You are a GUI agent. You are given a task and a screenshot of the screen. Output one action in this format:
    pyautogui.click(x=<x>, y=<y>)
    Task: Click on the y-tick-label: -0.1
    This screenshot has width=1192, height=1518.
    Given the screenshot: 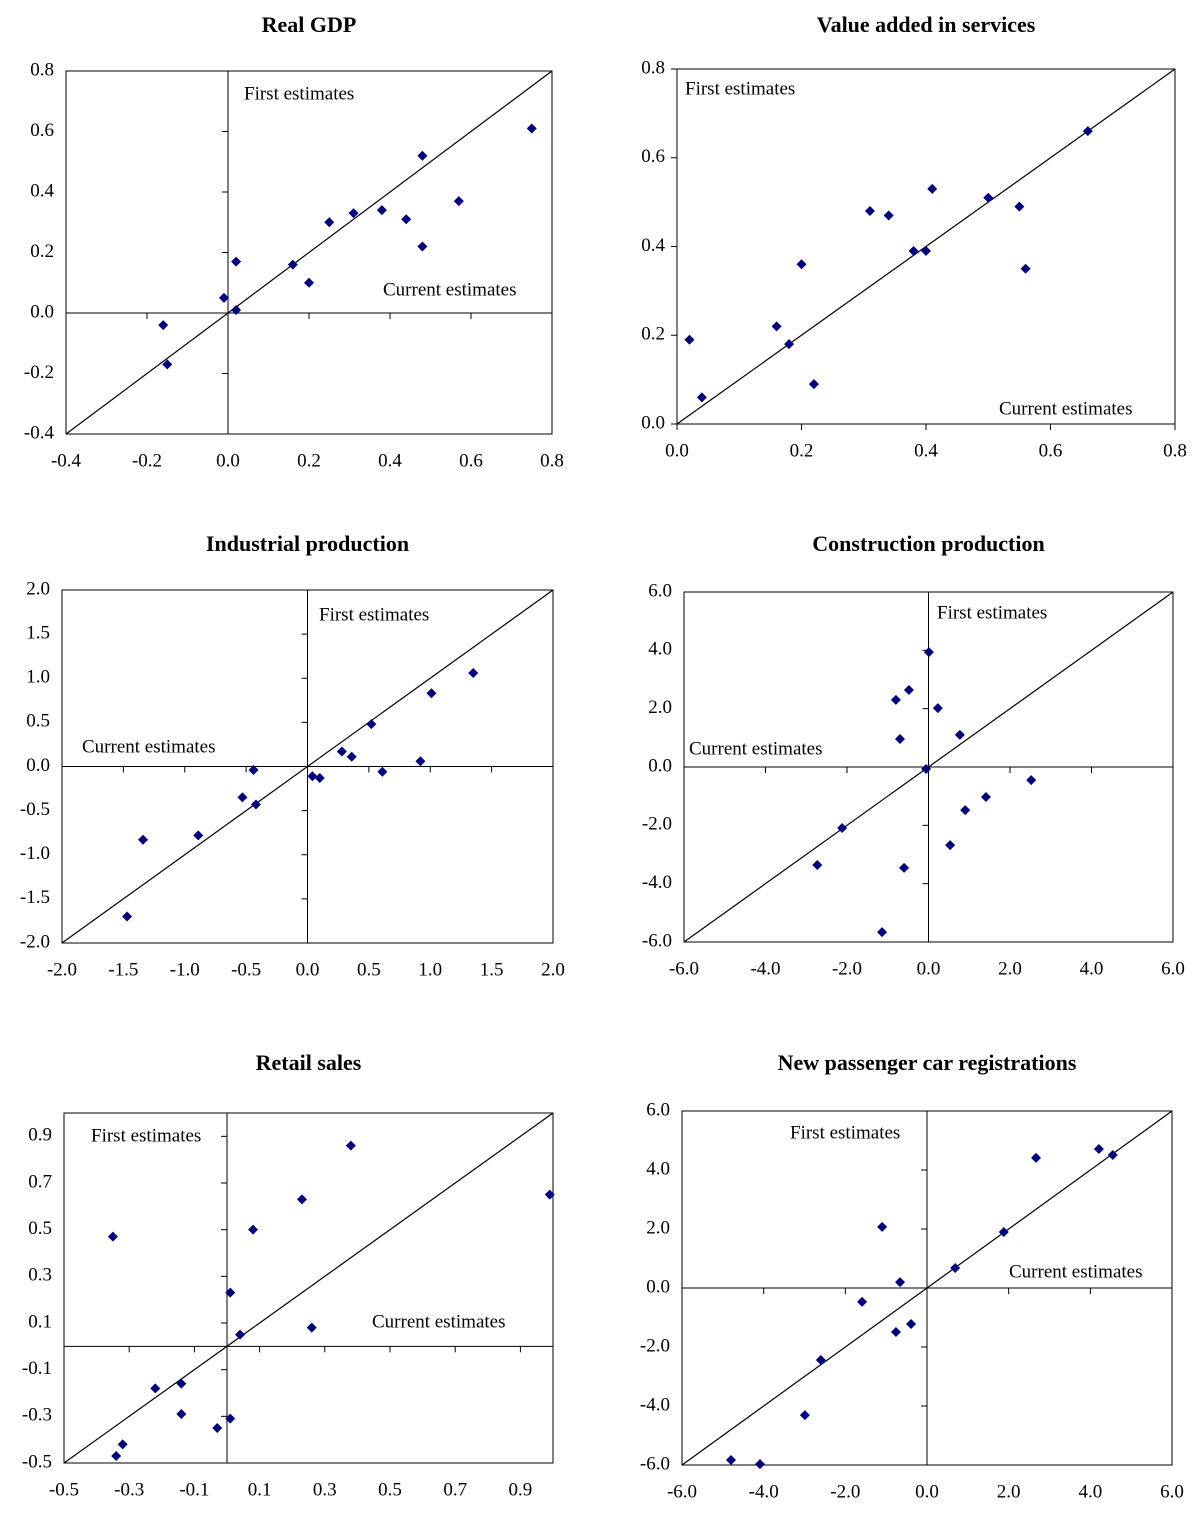 What is the action you would take?
    pyautogui.click(x=37, y=1368)
    